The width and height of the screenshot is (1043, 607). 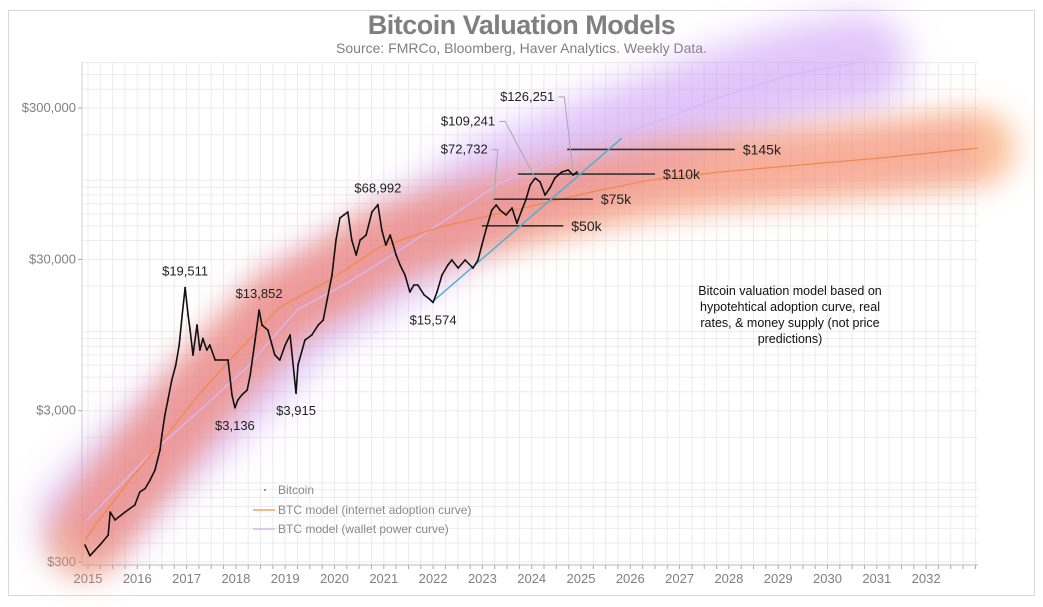 What do you see at coordinates (527, 96) in the screenshot?
I see `callout-label: $126,251` at bounding box center [527, 96].